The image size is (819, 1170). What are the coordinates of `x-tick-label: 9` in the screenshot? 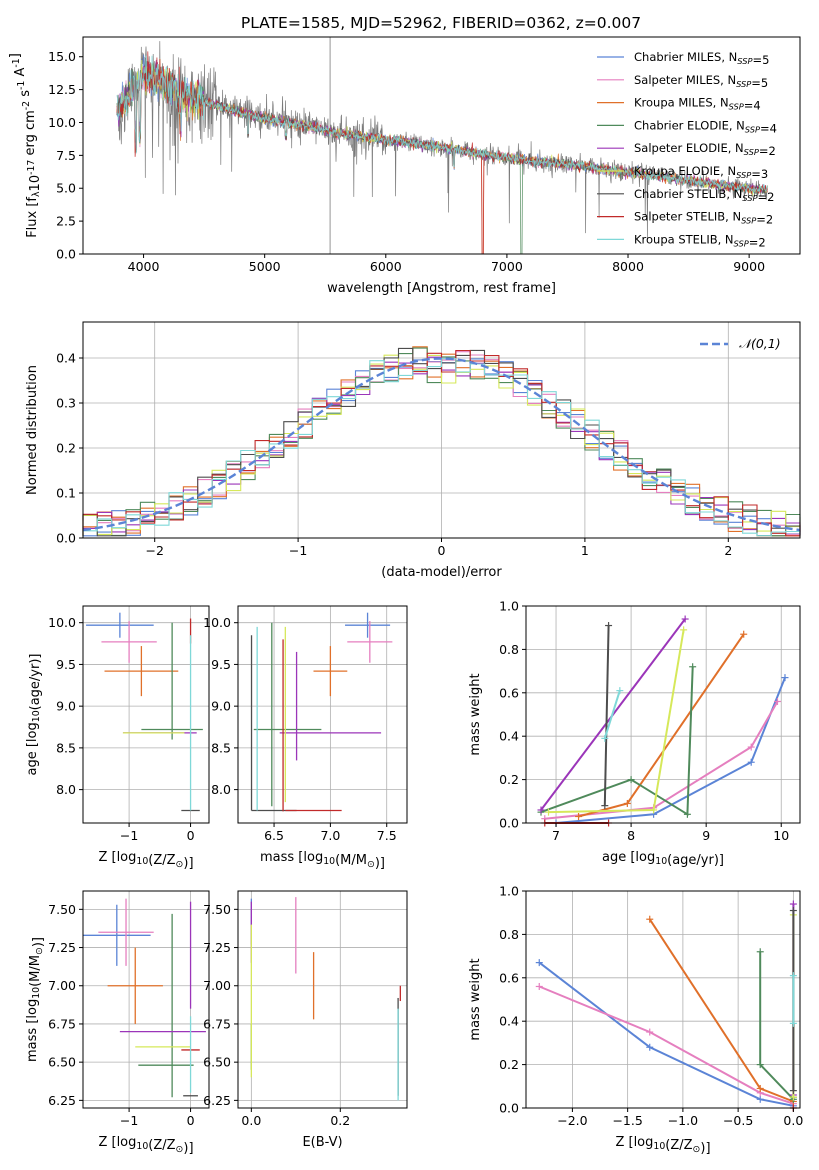 It's located at (706, 835).